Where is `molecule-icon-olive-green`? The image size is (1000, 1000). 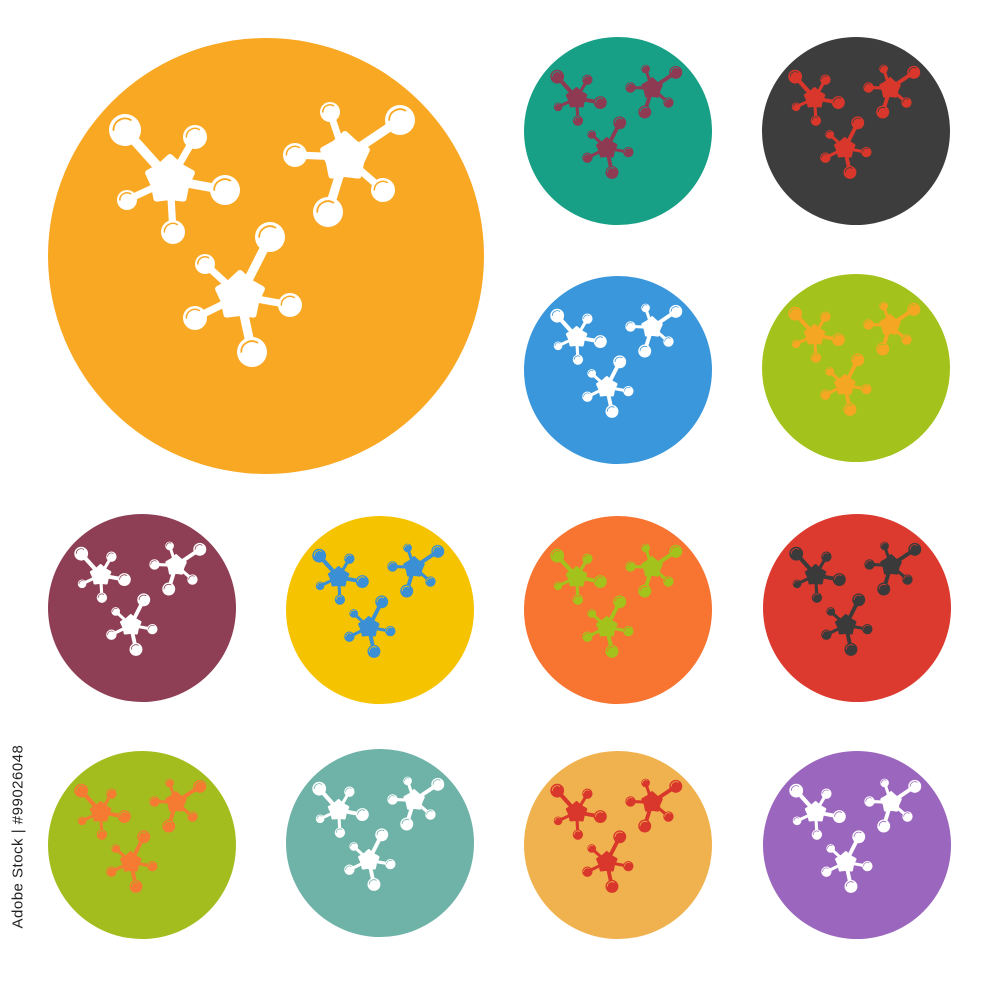 molecule-icon-olive-green is located at coordinates (142, 845).